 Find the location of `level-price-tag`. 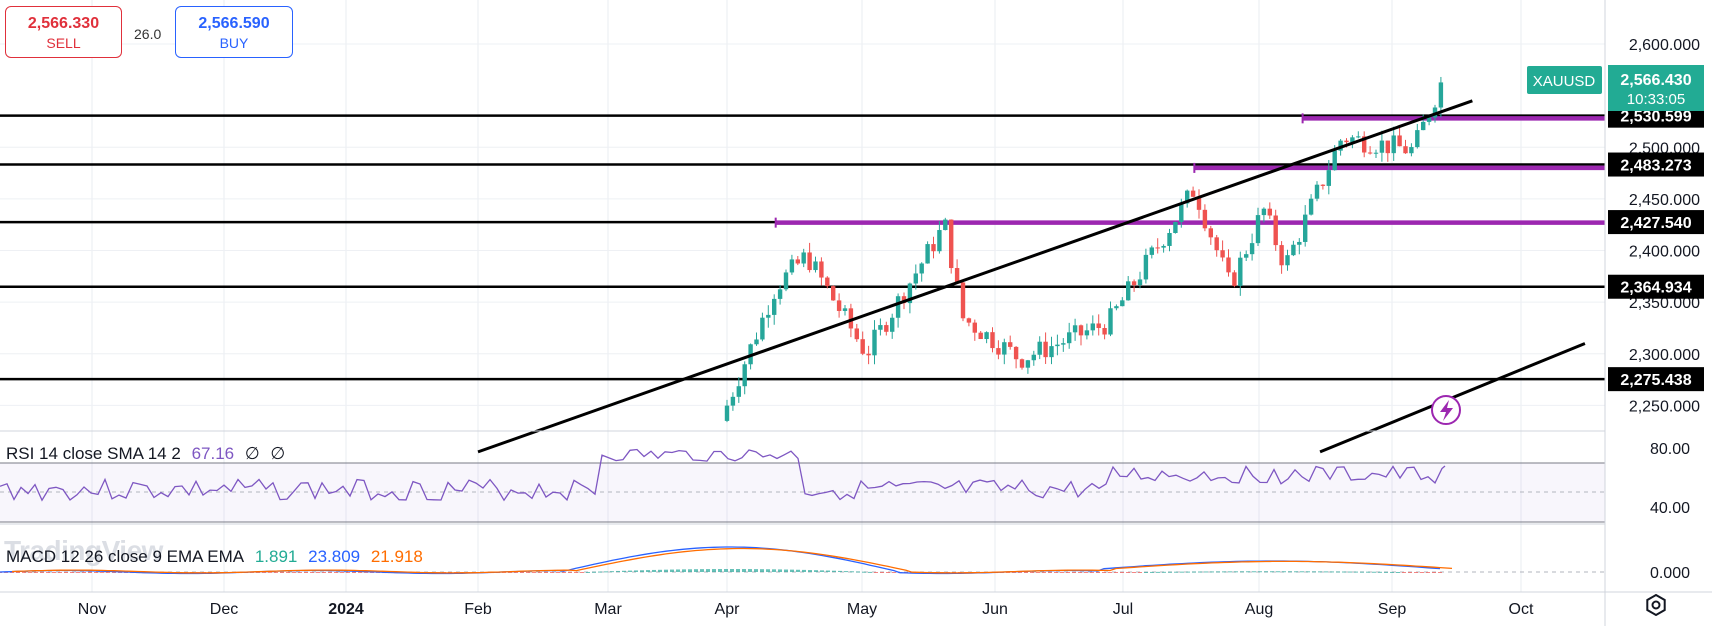

level-price-tag is located at coordinates (1656, 379).